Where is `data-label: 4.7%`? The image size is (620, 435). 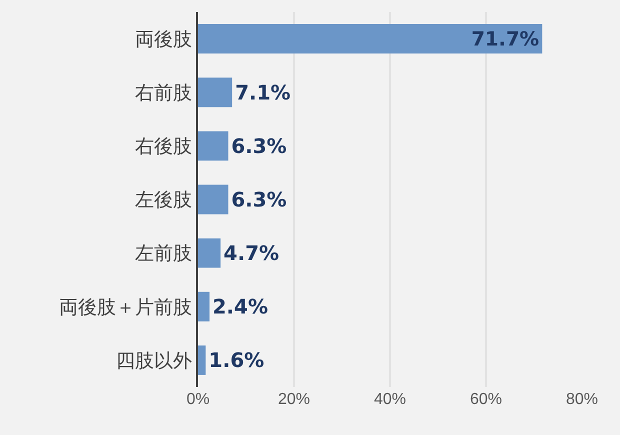 data-label: 4.7% is located at coordinates (252, 253).